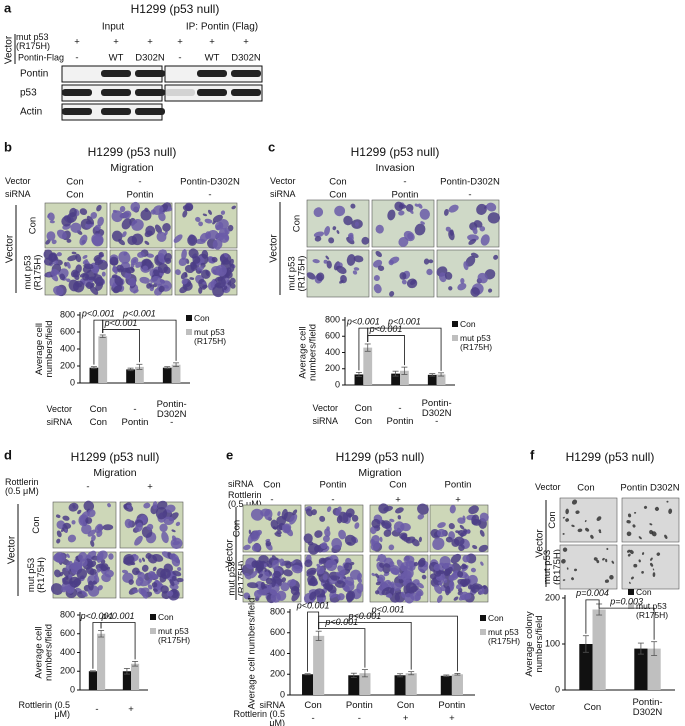 The image size is (685, 726). Describe the element at coordinates (332, 500) in the screenshot. I see `column-label: -` at that location.